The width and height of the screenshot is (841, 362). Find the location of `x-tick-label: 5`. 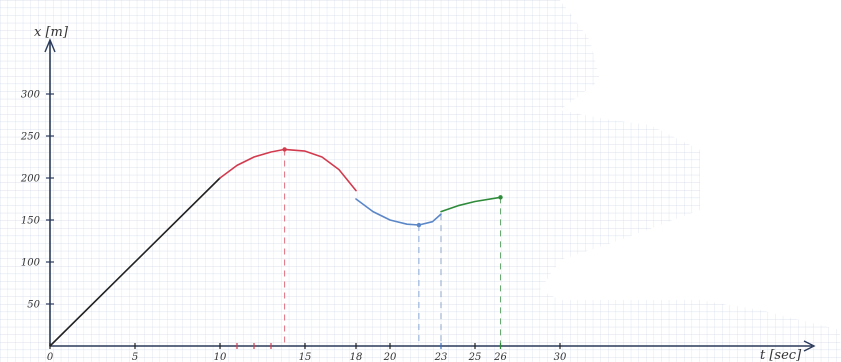

x-tick-label: 5 is located at coordinates (135, 357).